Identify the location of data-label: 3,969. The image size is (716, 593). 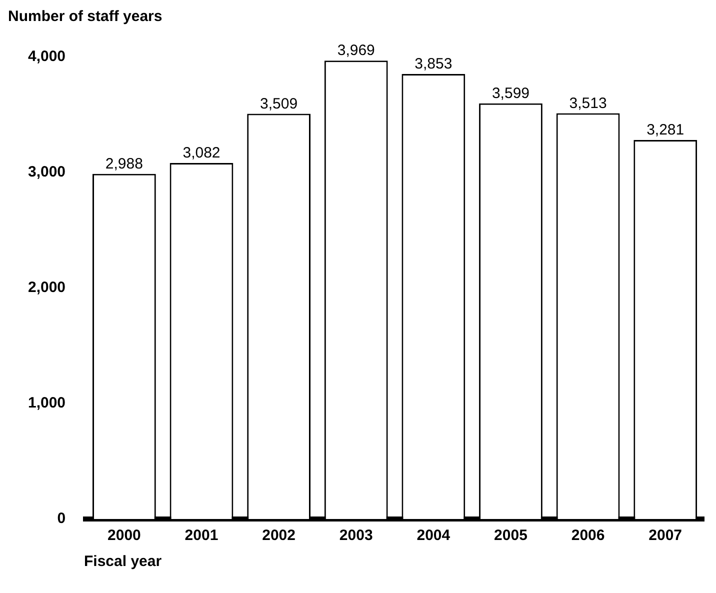
(356, 51).